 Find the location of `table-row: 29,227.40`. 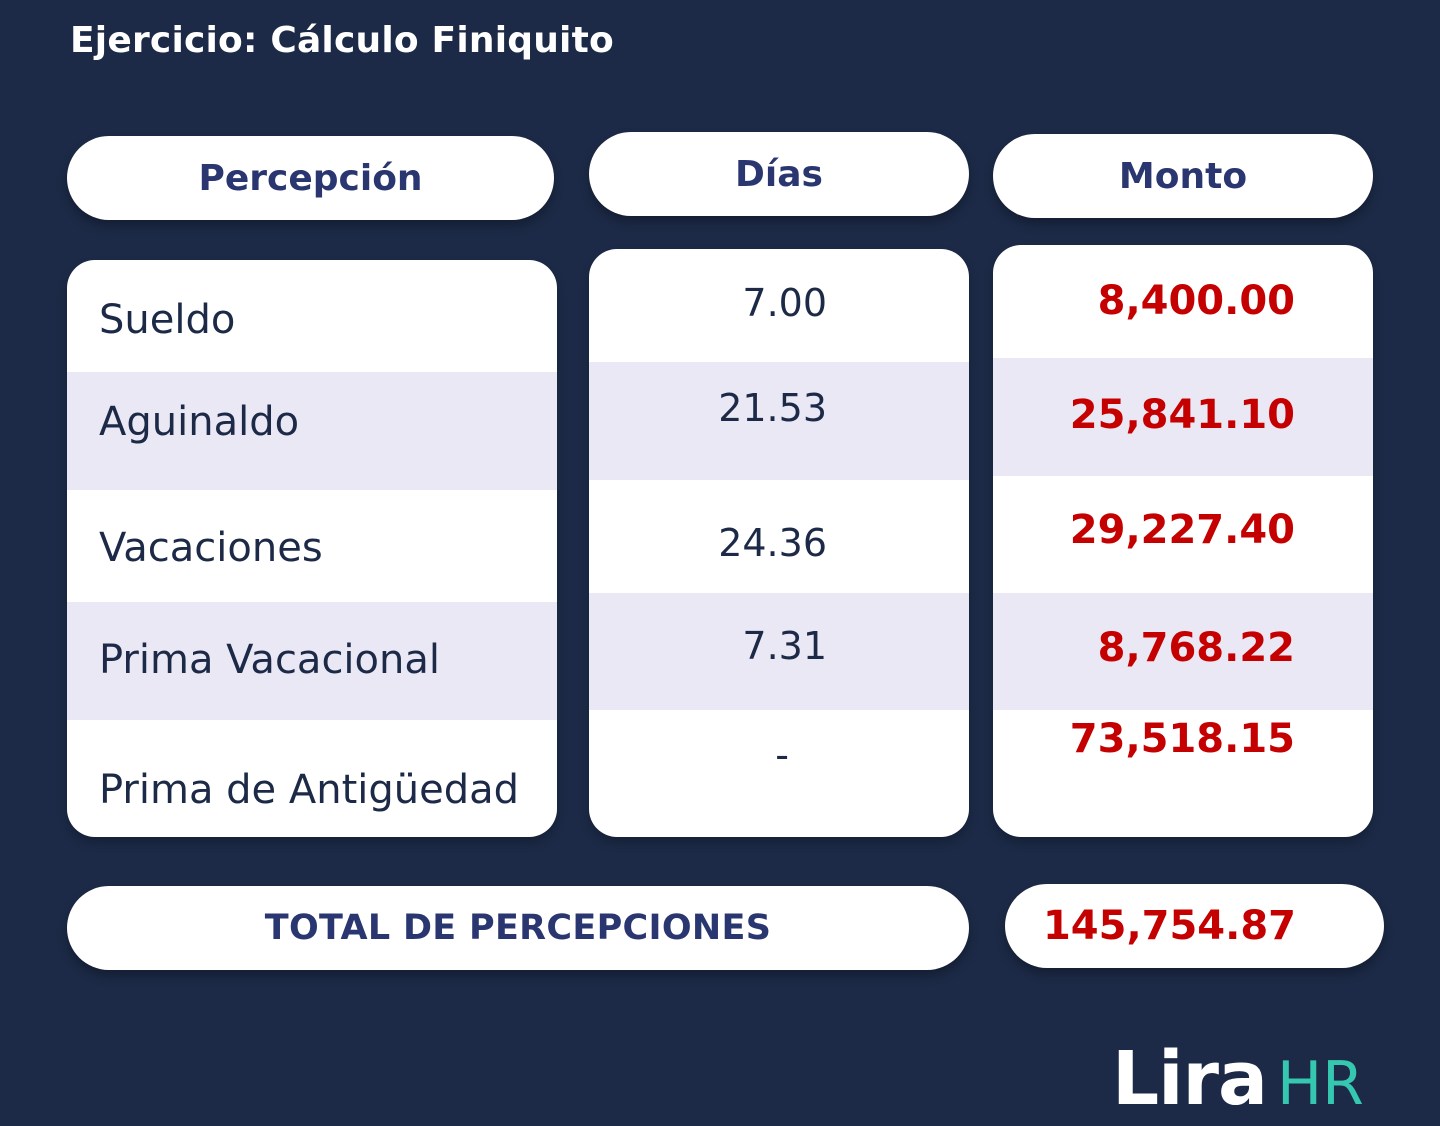

table-row: 29,227.40 is located at coordinates (1183, 534).